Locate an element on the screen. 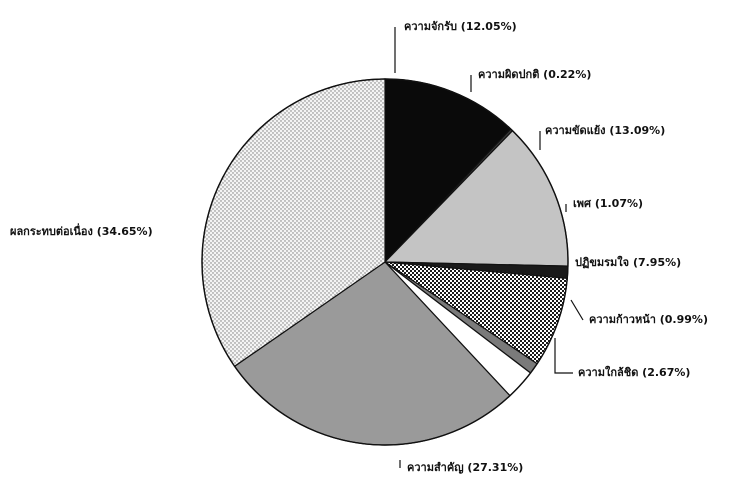 The image size is (737, 481). slice-label: เพศ (1.07%) is located at coordinates (608, 203).